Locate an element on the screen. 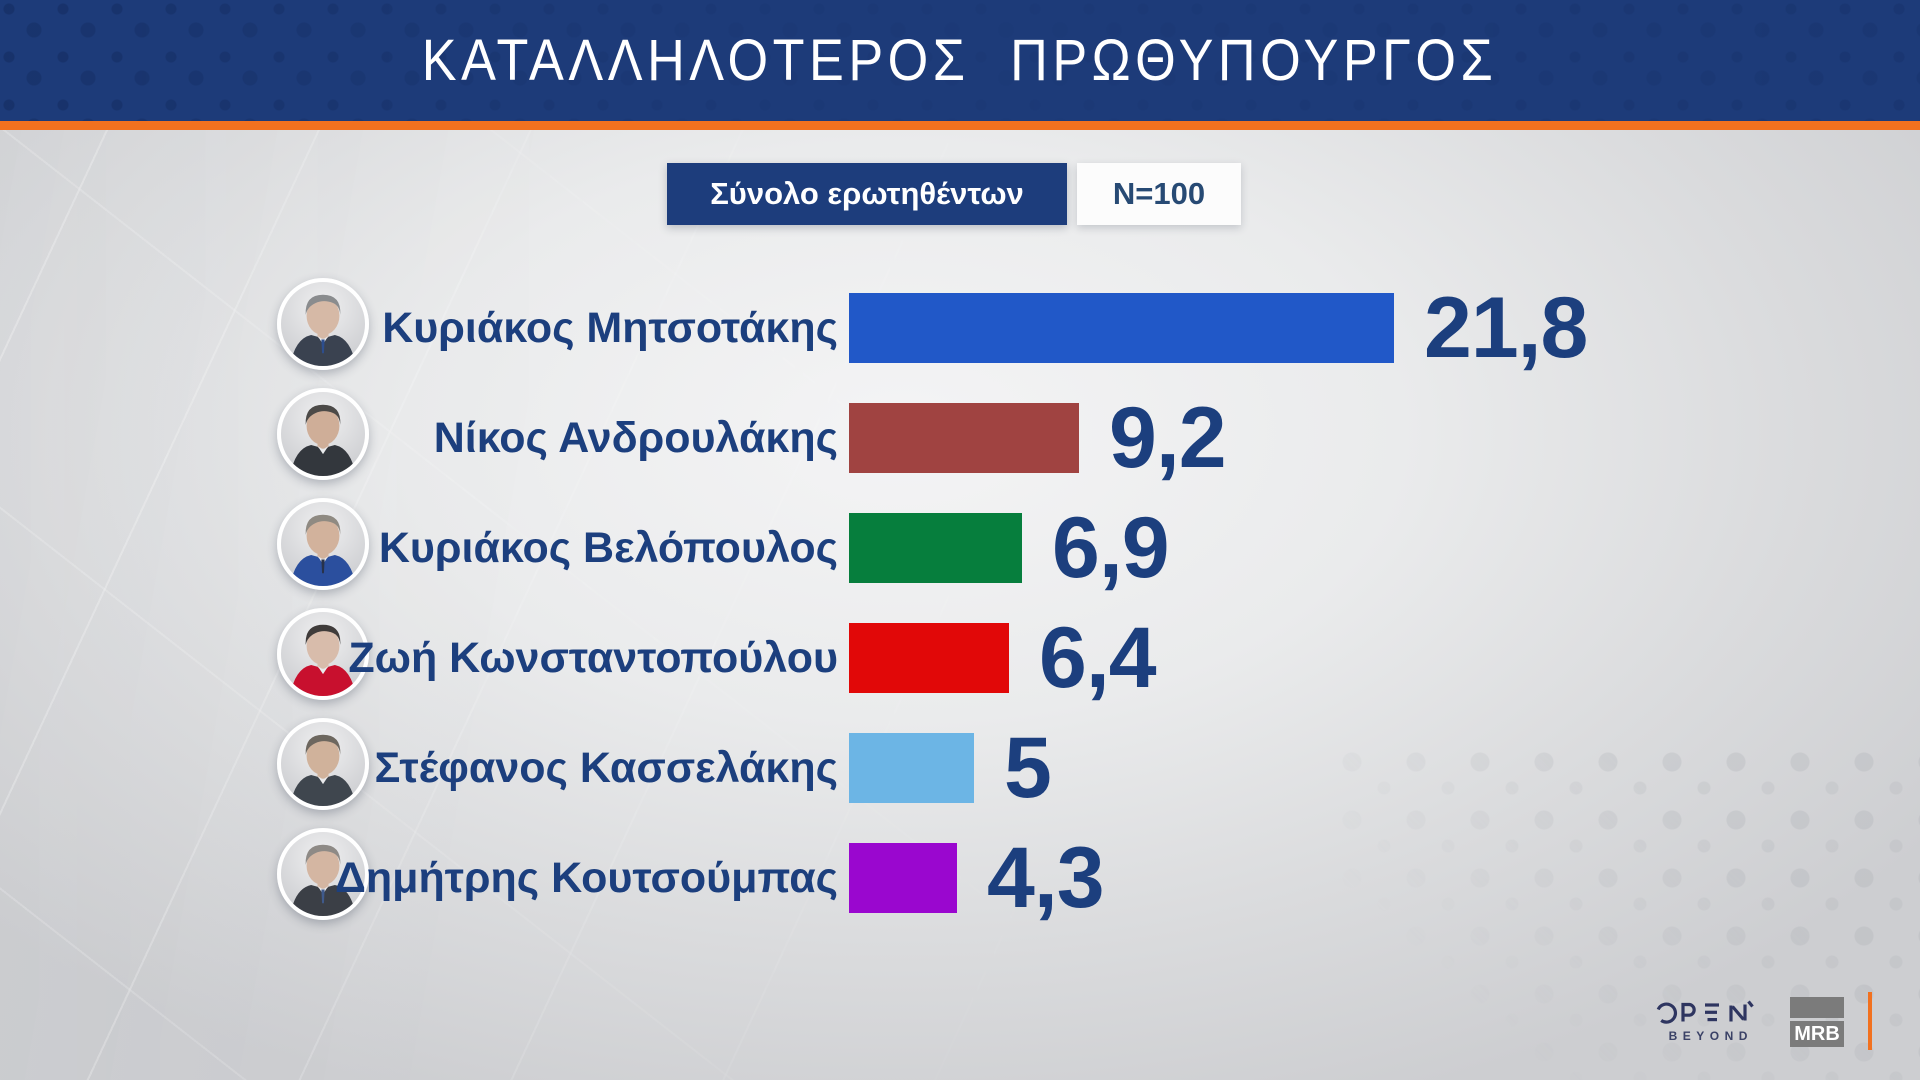  page-title: ΚΑΤΑΛΛΗΛΟΤΕΡΟΣ ΠΡΩΘΥΠΟΥΡΓΟΣ is located at coordinates (960, 60).